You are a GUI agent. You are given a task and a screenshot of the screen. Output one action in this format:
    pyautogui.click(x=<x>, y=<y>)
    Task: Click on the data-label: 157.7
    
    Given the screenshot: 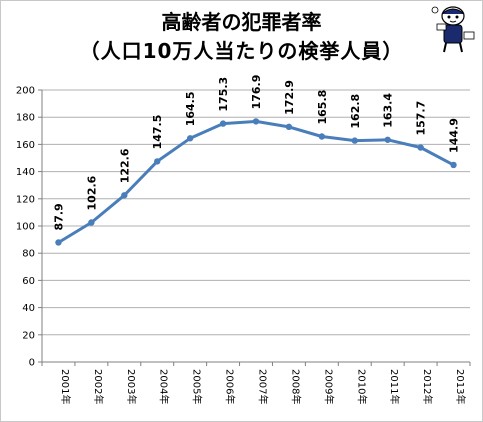 What is the action you would take?
    pyautogui.click(x=421, y=118)
    